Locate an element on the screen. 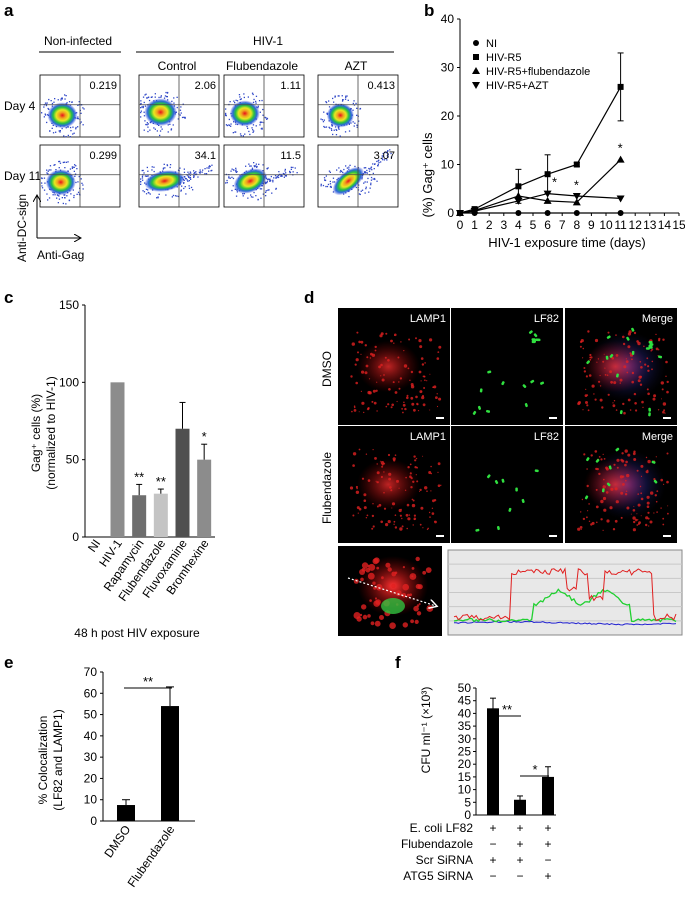 The height and width of the screenshot is (909, 685). flow-plot-r2-c2: 34.1 is located at coordinates (179, 176).